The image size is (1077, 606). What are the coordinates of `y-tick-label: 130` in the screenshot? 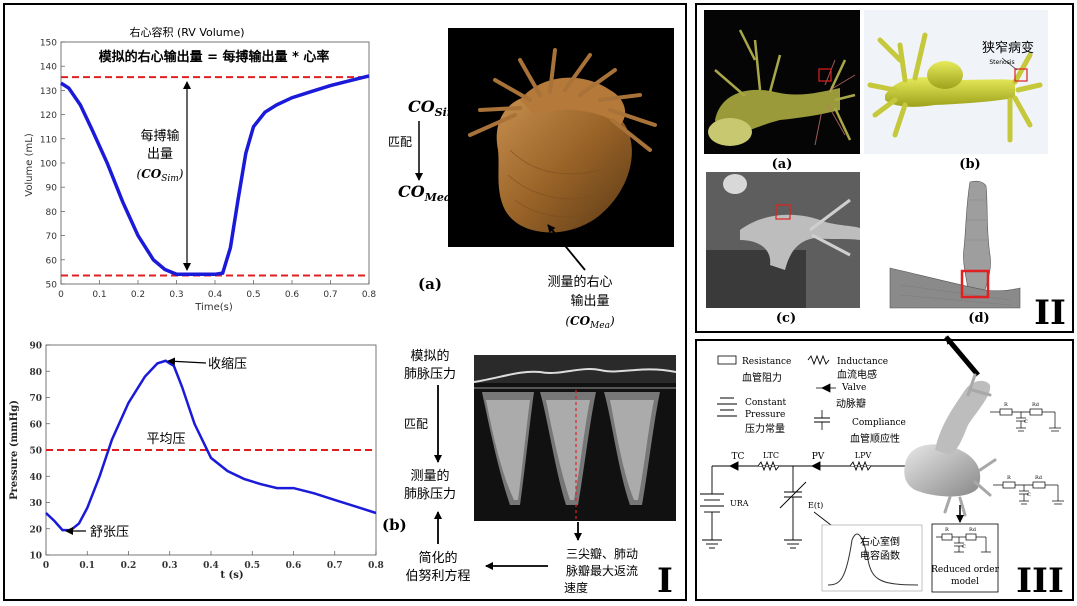 It's located at (48, 92).